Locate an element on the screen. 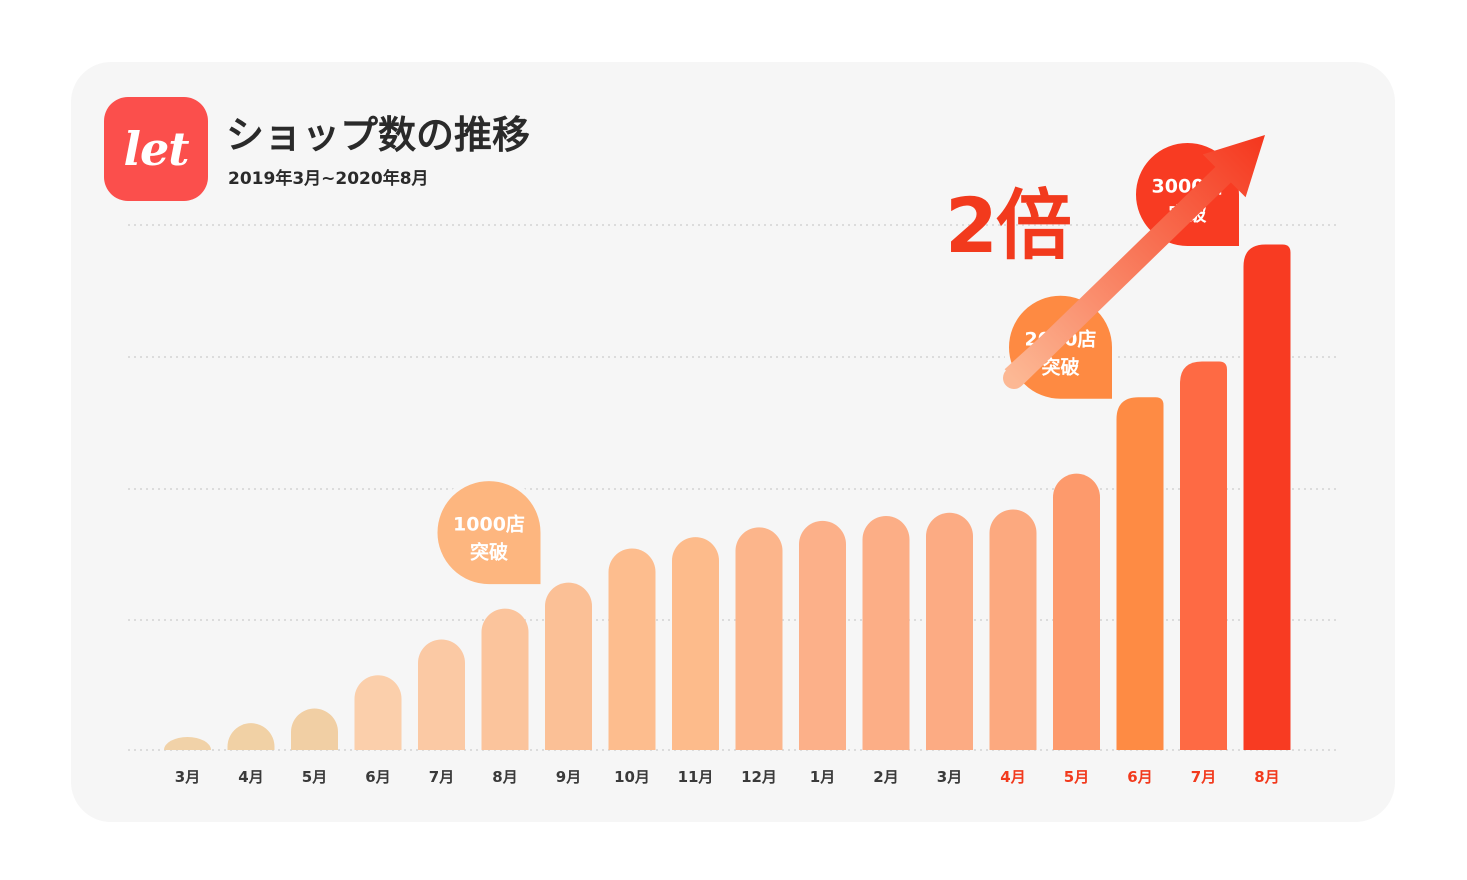 Image resolution: width=1467 pixels, height=880 pixels. x-tick-label: 11月 is located at coordinates (696, 777).